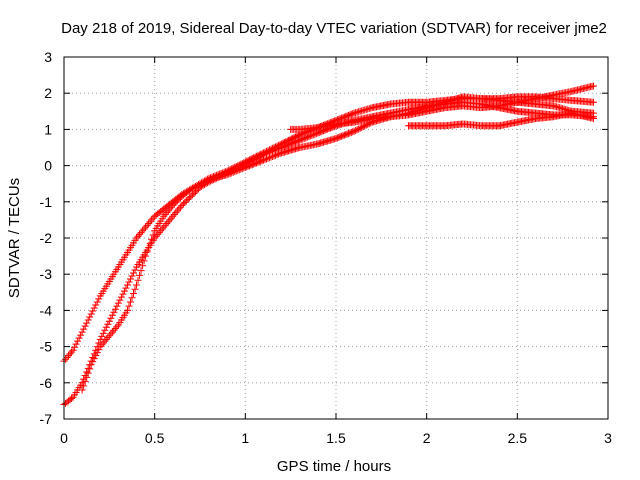 This screenshot has height=480, width=640. I want to click on y-tick-label: 1, so click(48, 129).